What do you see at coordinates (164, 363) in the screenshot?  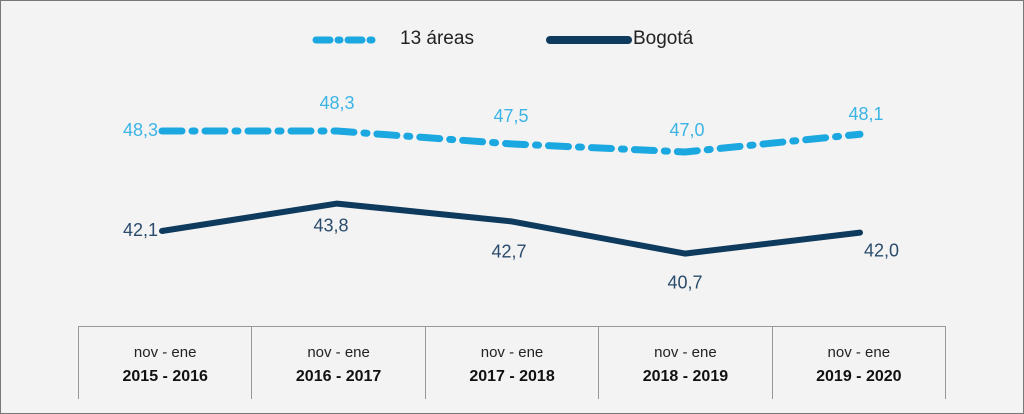 I see `category-cell: nov - ene 2015 - 2016` at bounding box center [164, 363].